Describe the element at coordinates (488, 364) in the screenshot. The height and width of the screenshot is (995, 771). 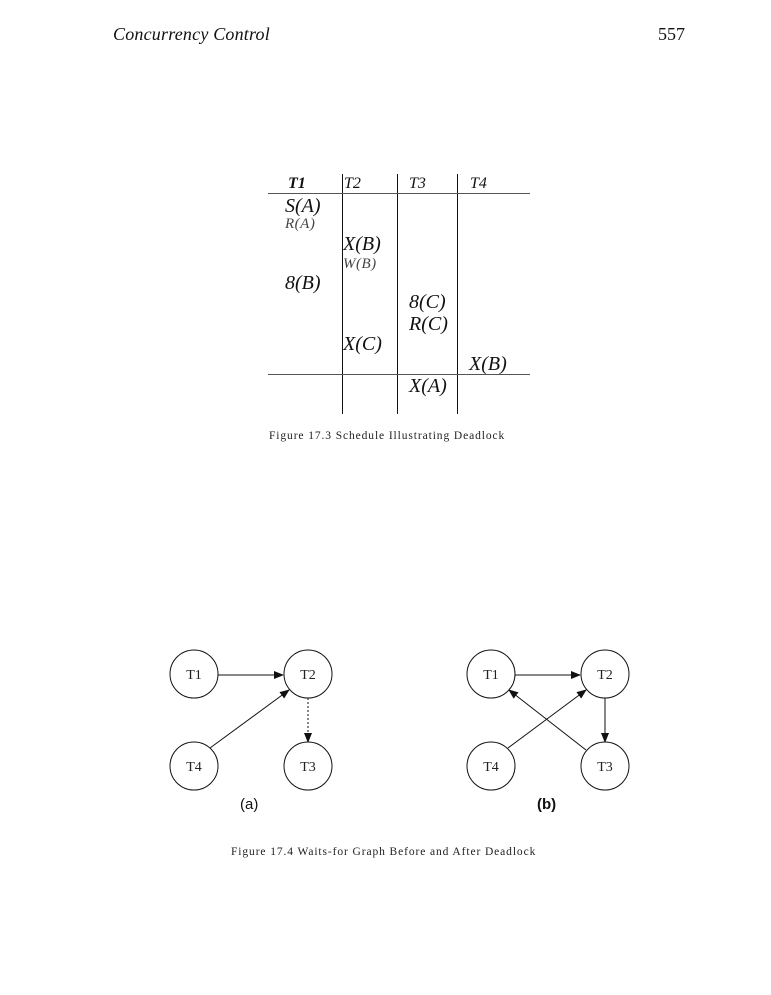
I see `op-t4-exclusive-lock-b: X(B)` at that location.